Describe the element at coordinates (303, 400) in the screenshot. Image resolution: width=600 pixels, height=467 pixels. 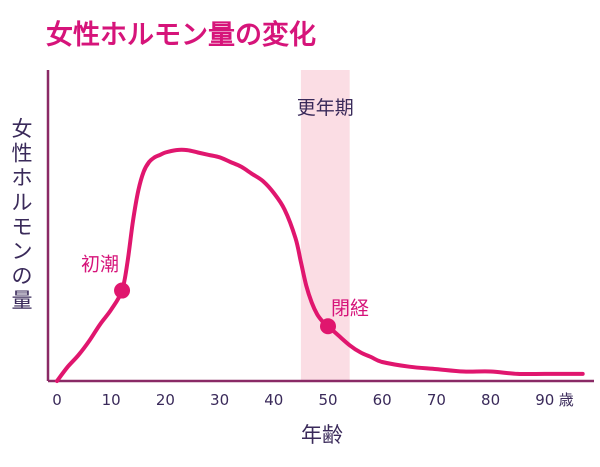
I see `x-tick-labels: 0 10 20 30 40 50 60 70 80 90` at that location.